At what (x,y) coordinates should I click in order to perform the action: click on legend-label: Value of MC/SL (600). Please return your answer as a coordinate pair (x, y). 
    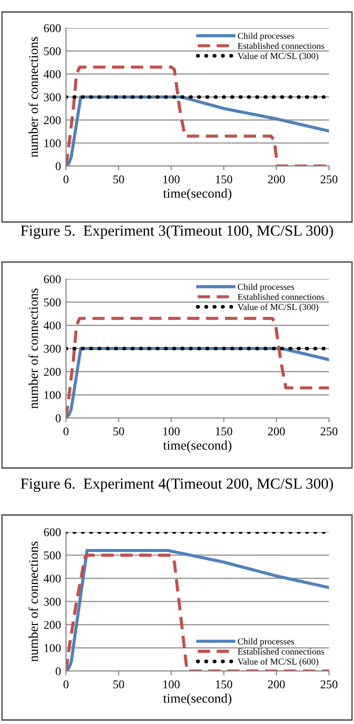
    Looking at the image, I should click on (278, 662).